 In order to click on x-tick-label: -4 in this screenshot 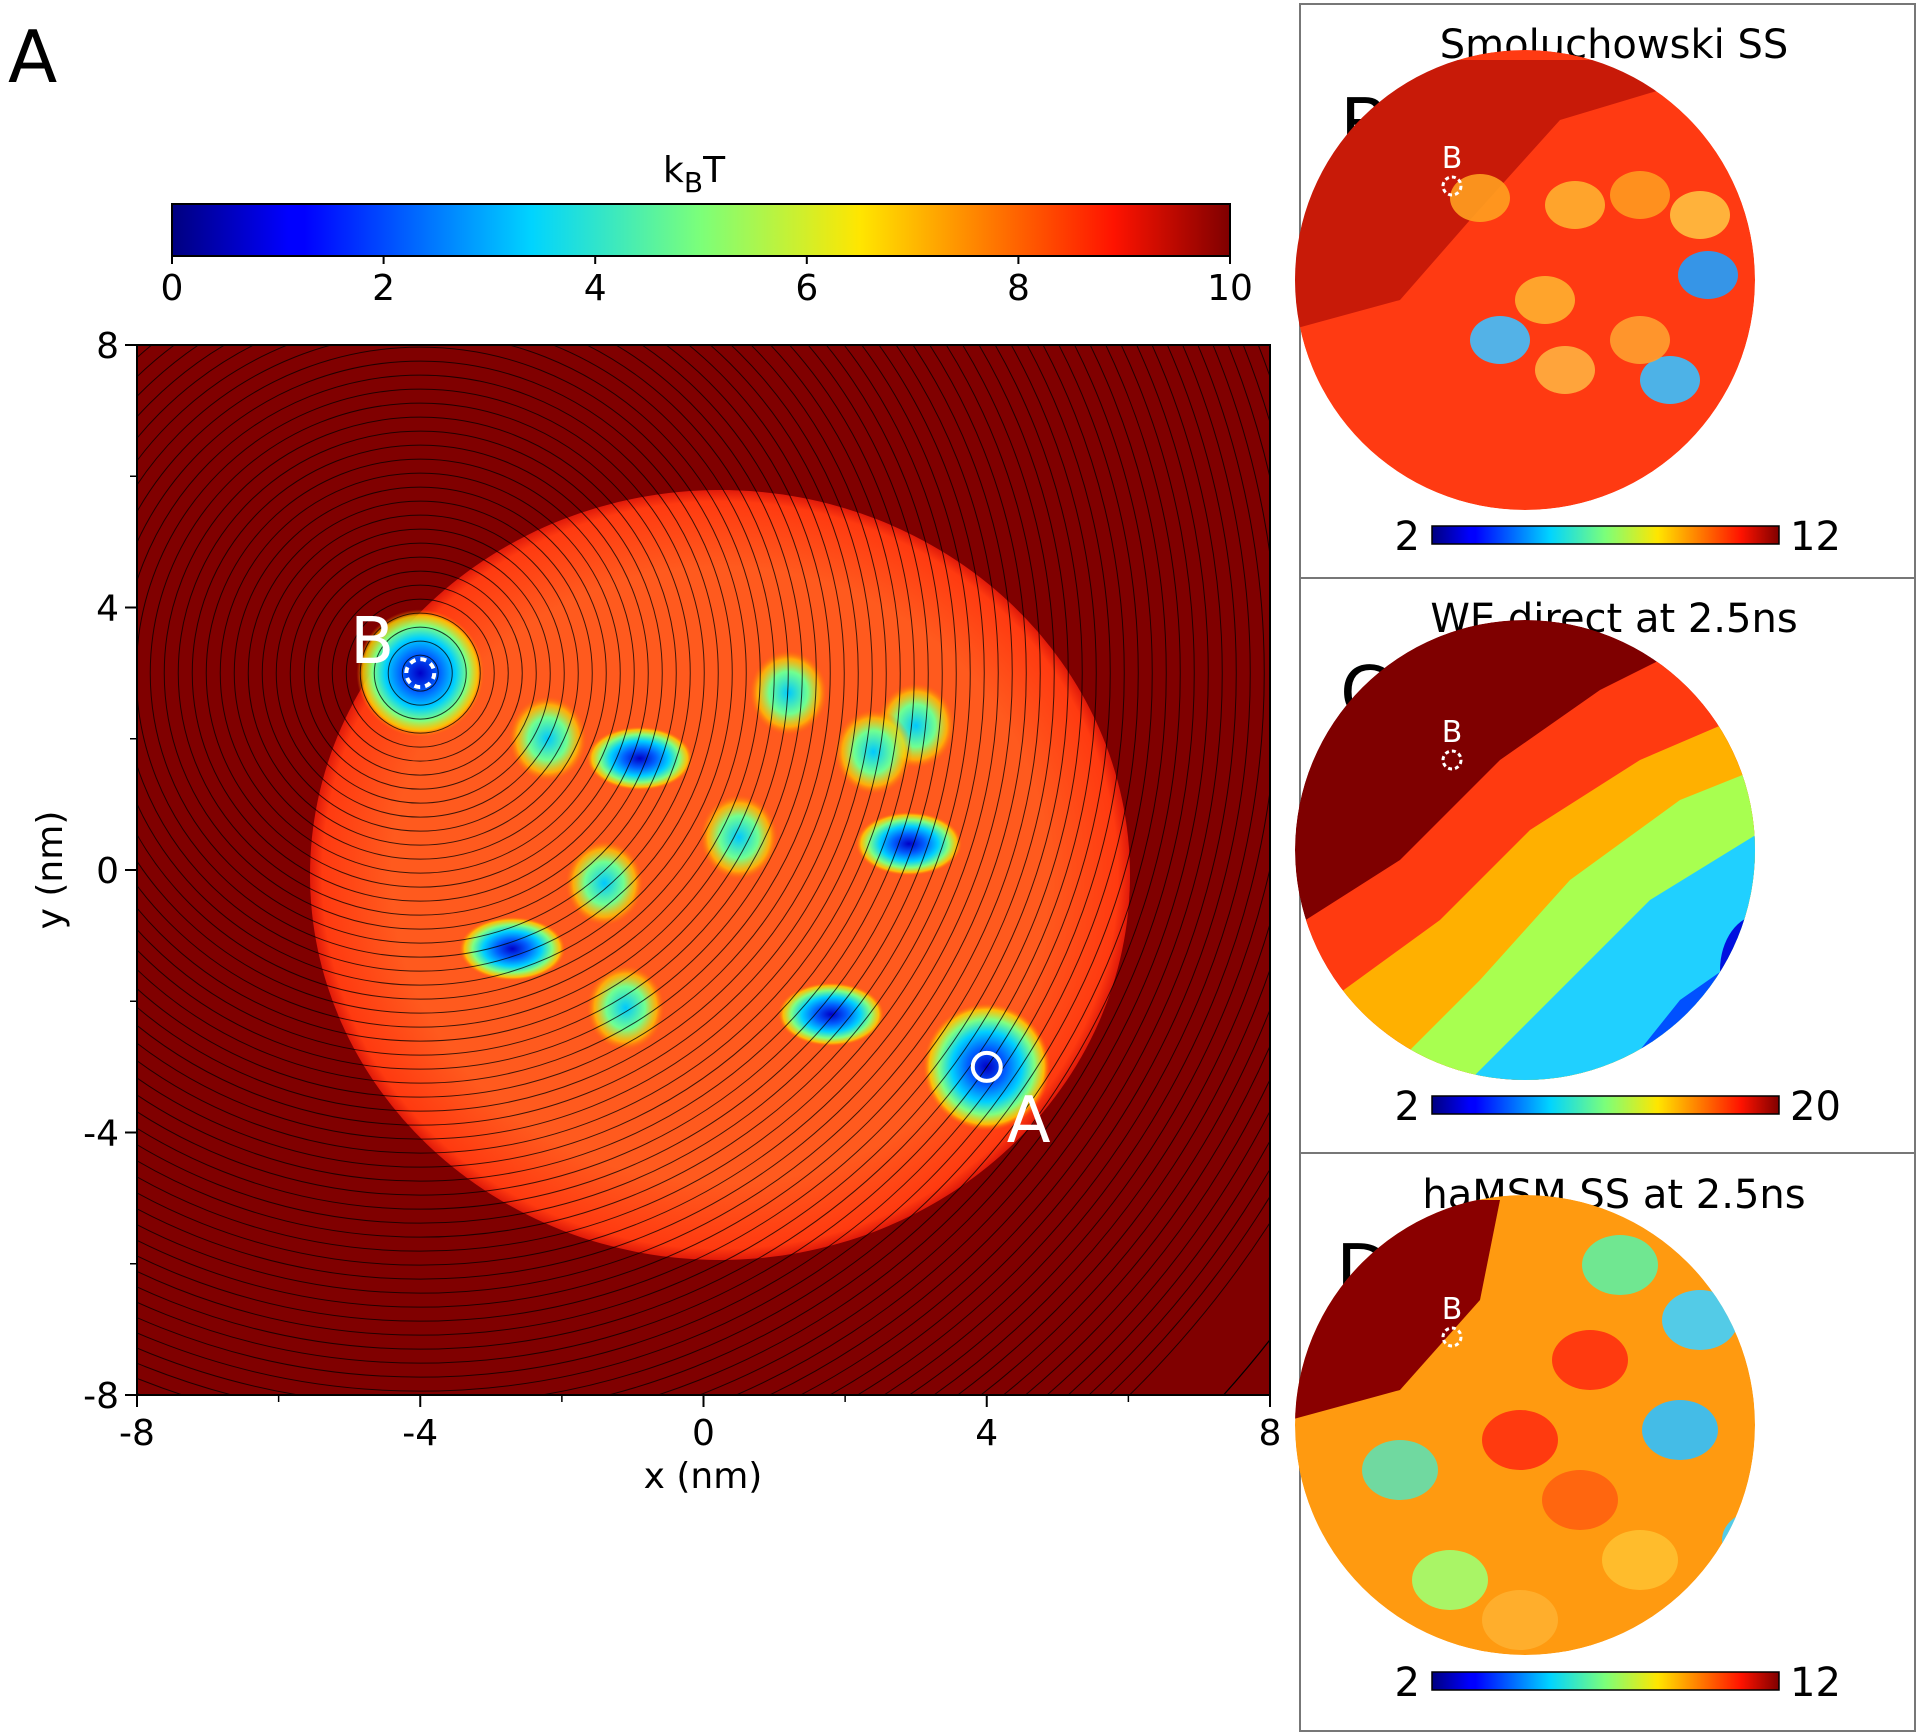, I will do `click(420, 1433)`.